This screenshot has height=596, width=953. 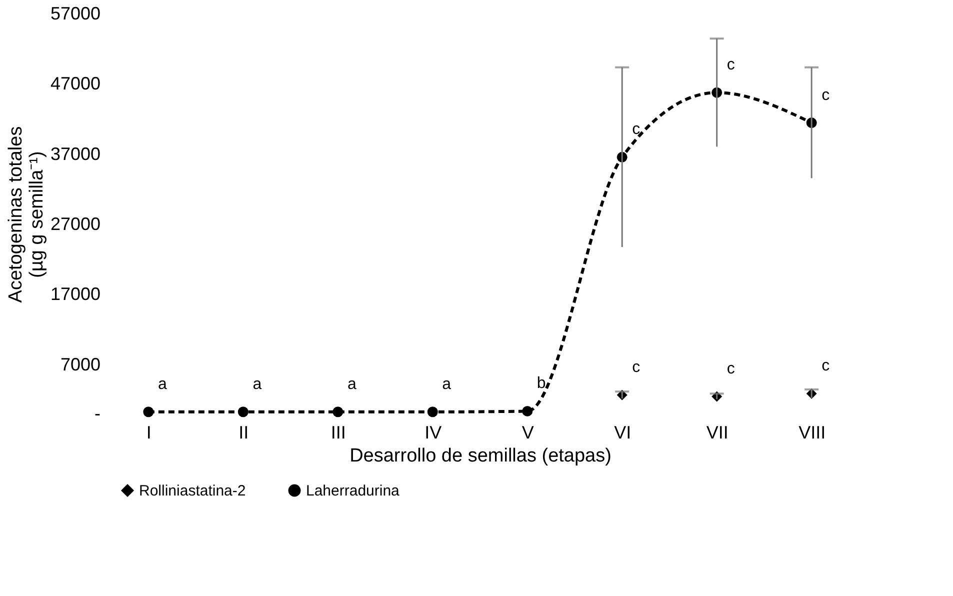 I want to click on y-tick-label: 37000, so click(x=75, y=154).